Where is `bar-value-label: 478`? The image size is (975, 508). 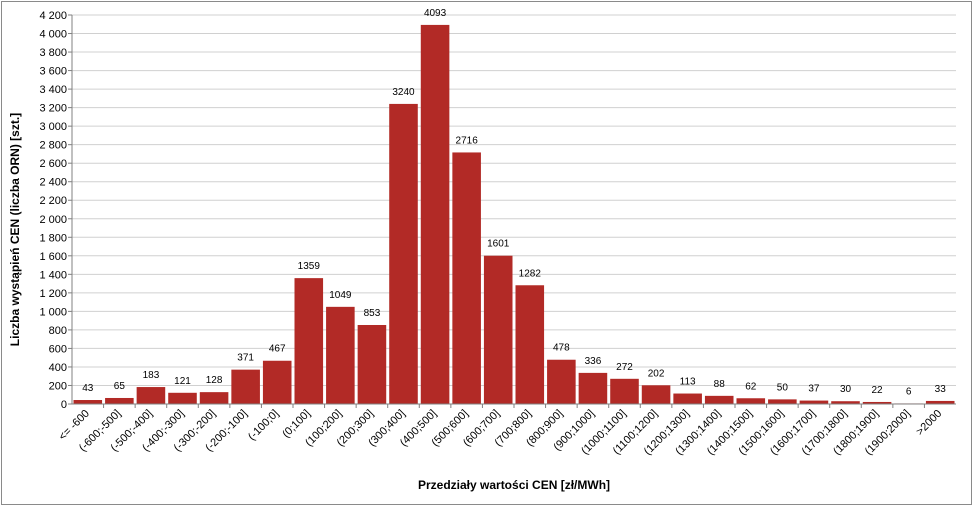
bar-value-label: 478 is located at coordinates (561, 348).